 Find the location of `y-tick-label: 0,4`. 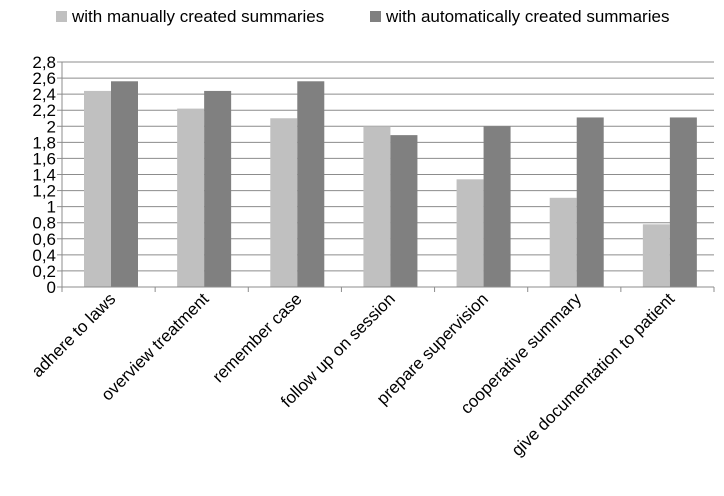

y-tick-label: 0,4 is located at coordinates (44, 255).